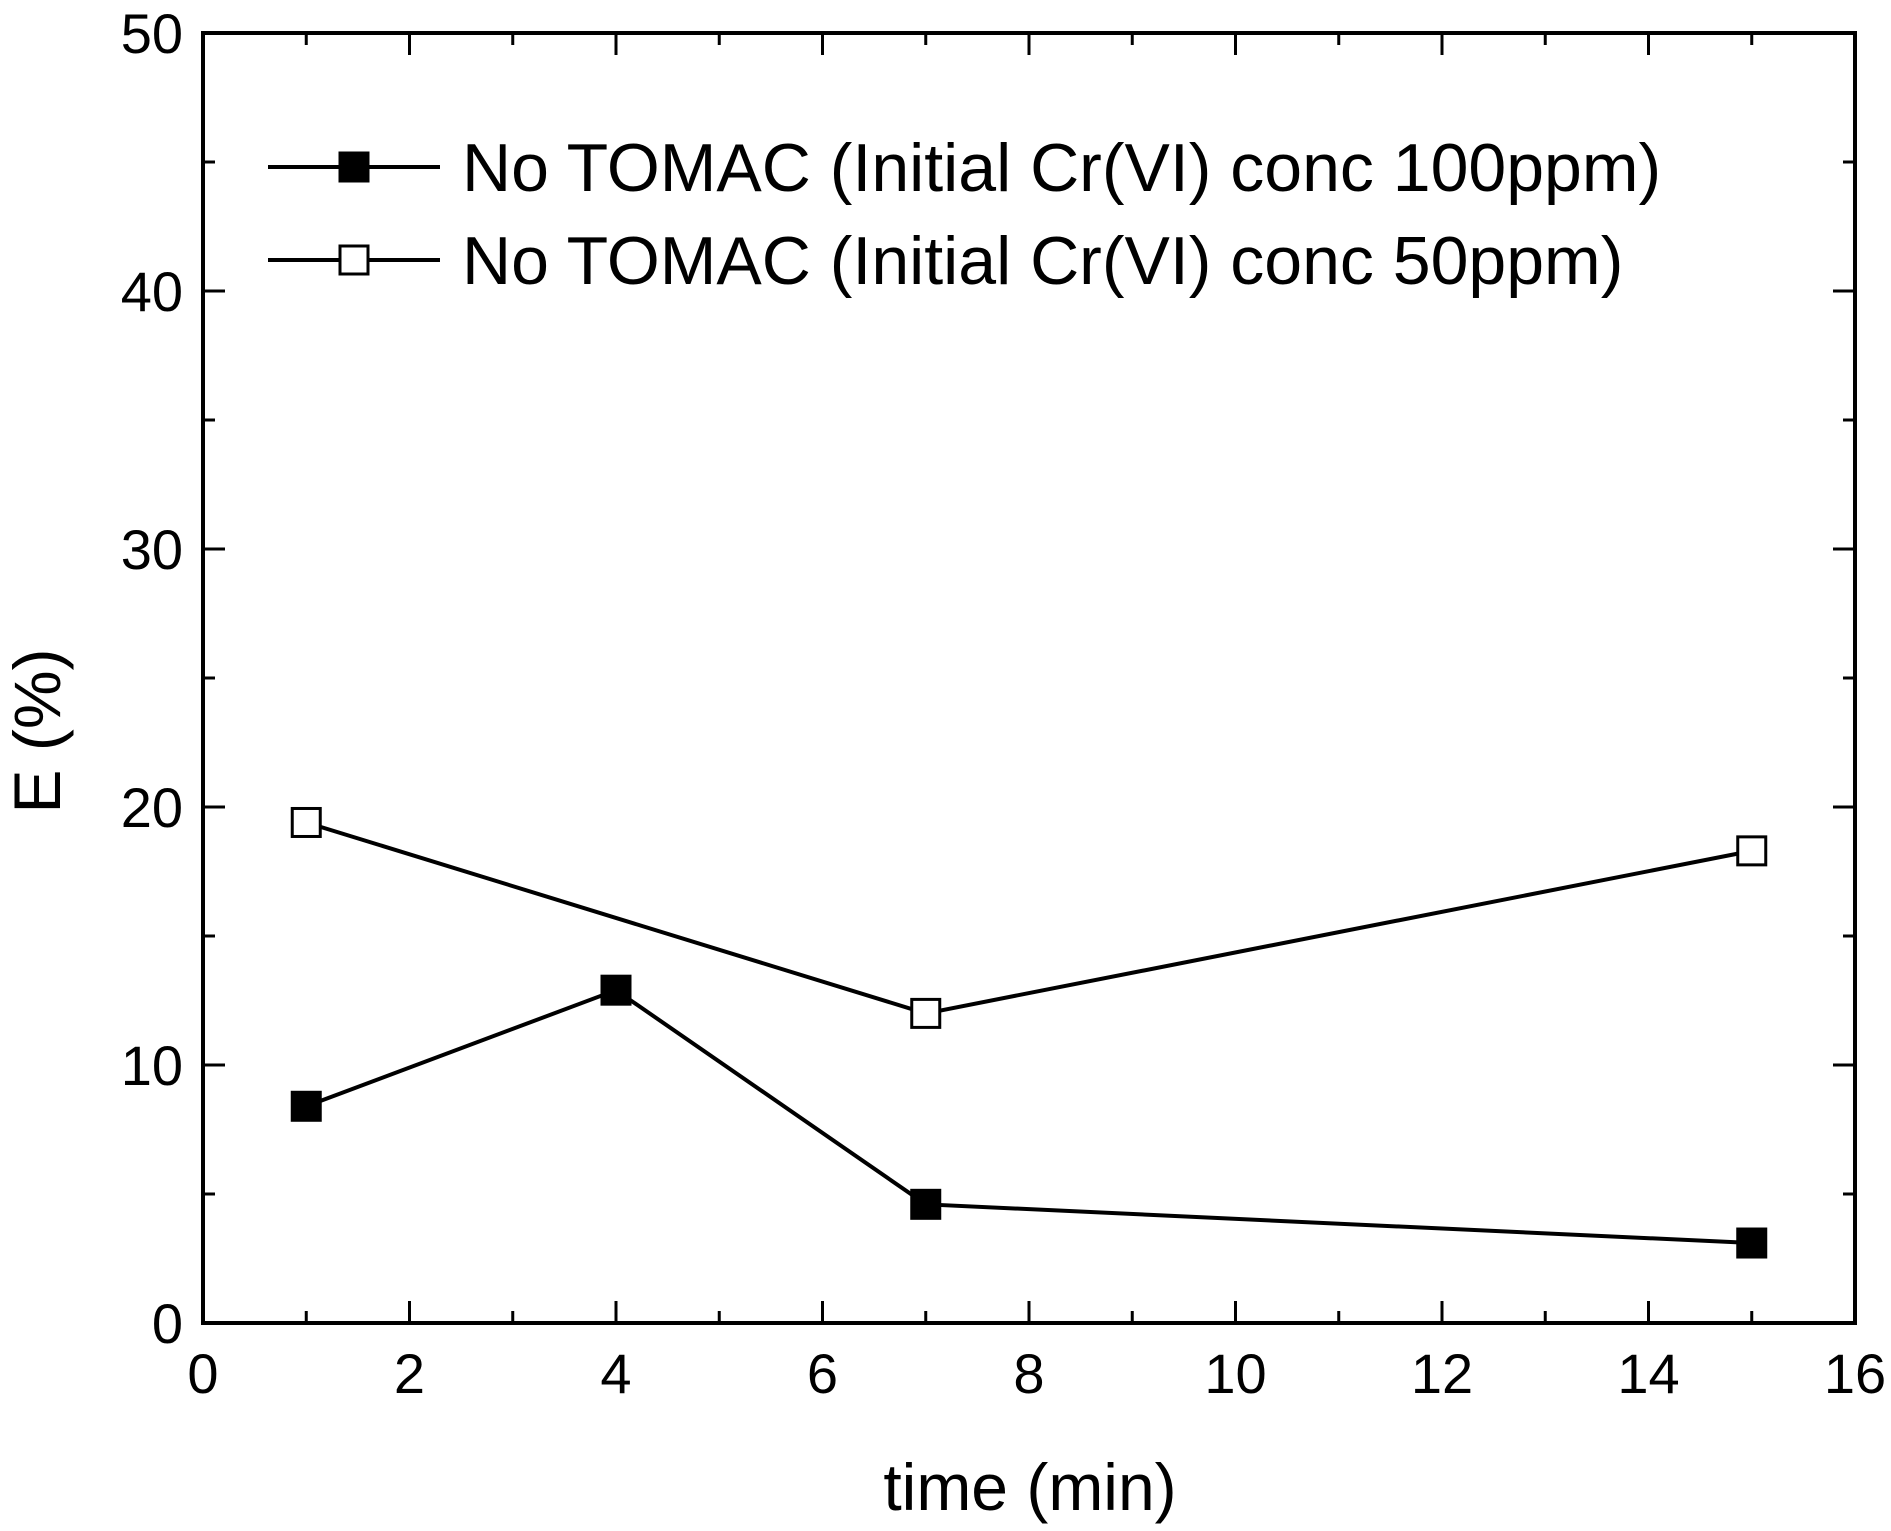 This screenshot has height=1531, width=1891. Describe the element at coordinates (167, 1323) in the screenshot. I see `y-tick-label: 0` at that location.